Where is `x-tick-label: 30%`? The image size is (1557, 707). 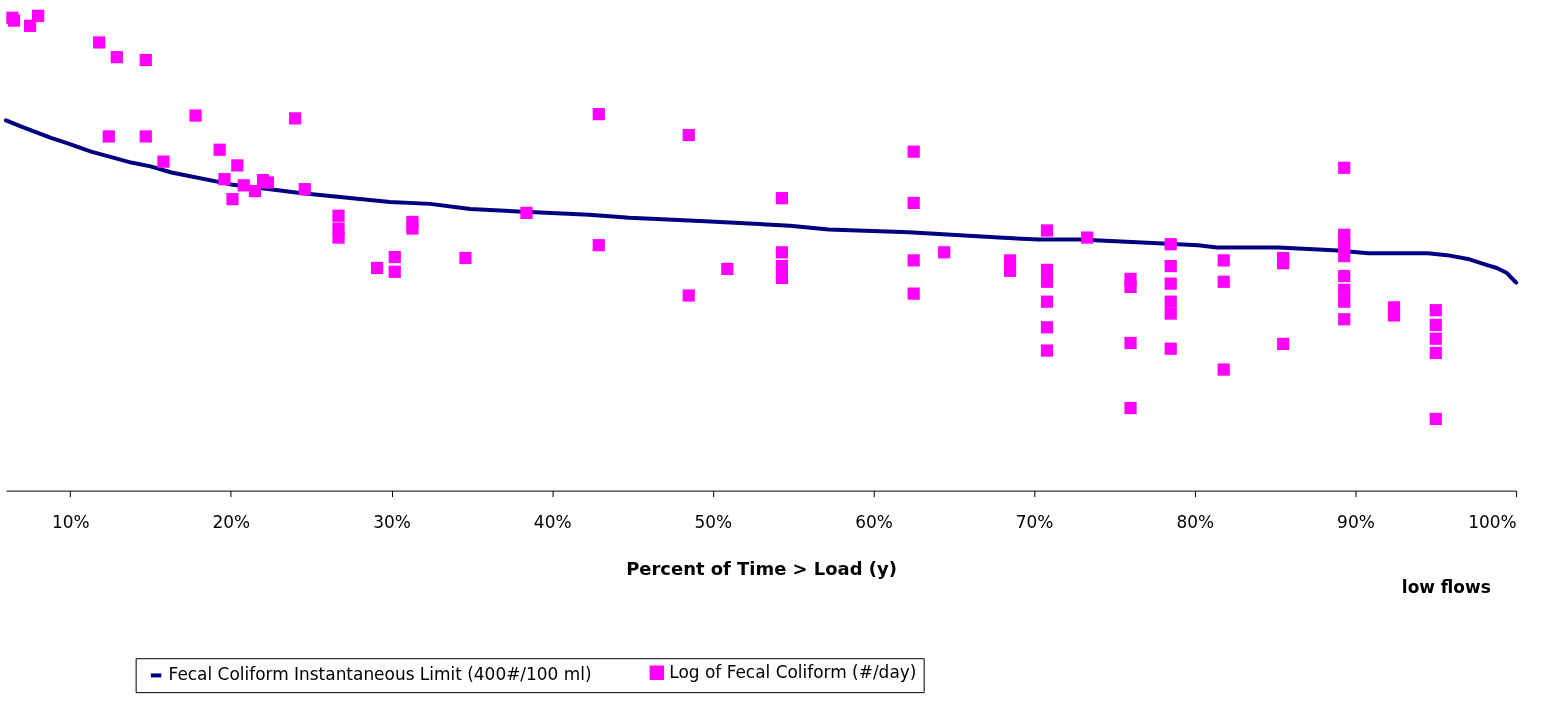
x-tick-label: 30% is located at coordinates (392, 522).